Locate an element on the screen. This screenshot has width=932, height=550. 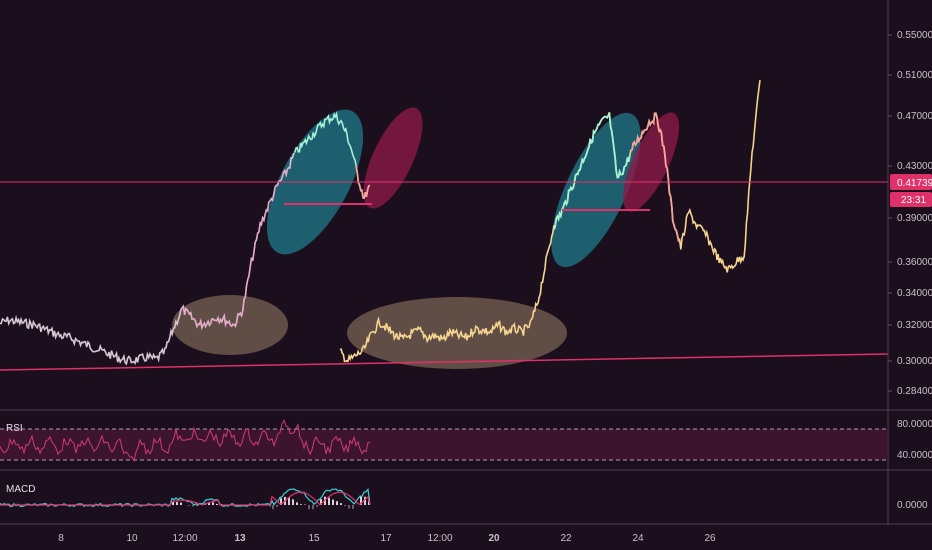
price-tick-label: 0.47000 is located at coordinates (914, 116).